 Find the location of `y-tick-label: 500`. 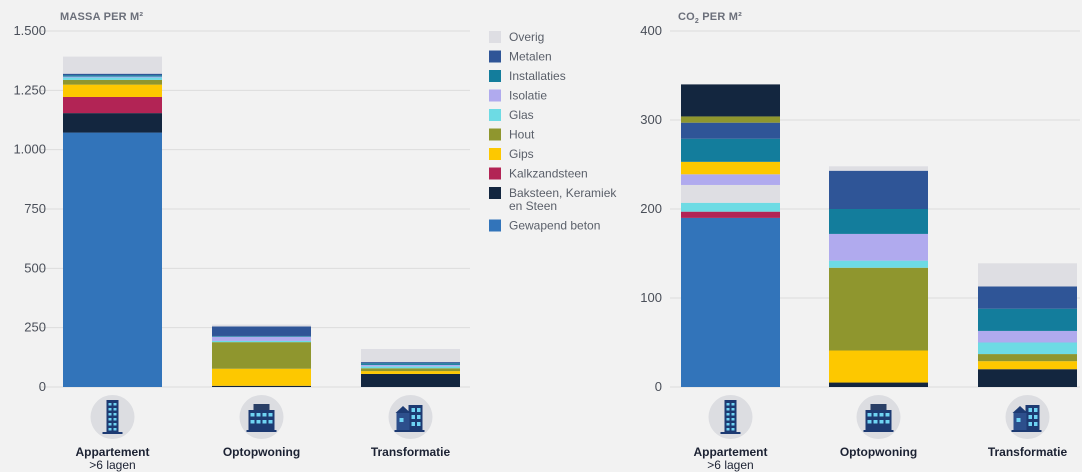

y-tick-label: 500 is located at coordinates (35, 267).